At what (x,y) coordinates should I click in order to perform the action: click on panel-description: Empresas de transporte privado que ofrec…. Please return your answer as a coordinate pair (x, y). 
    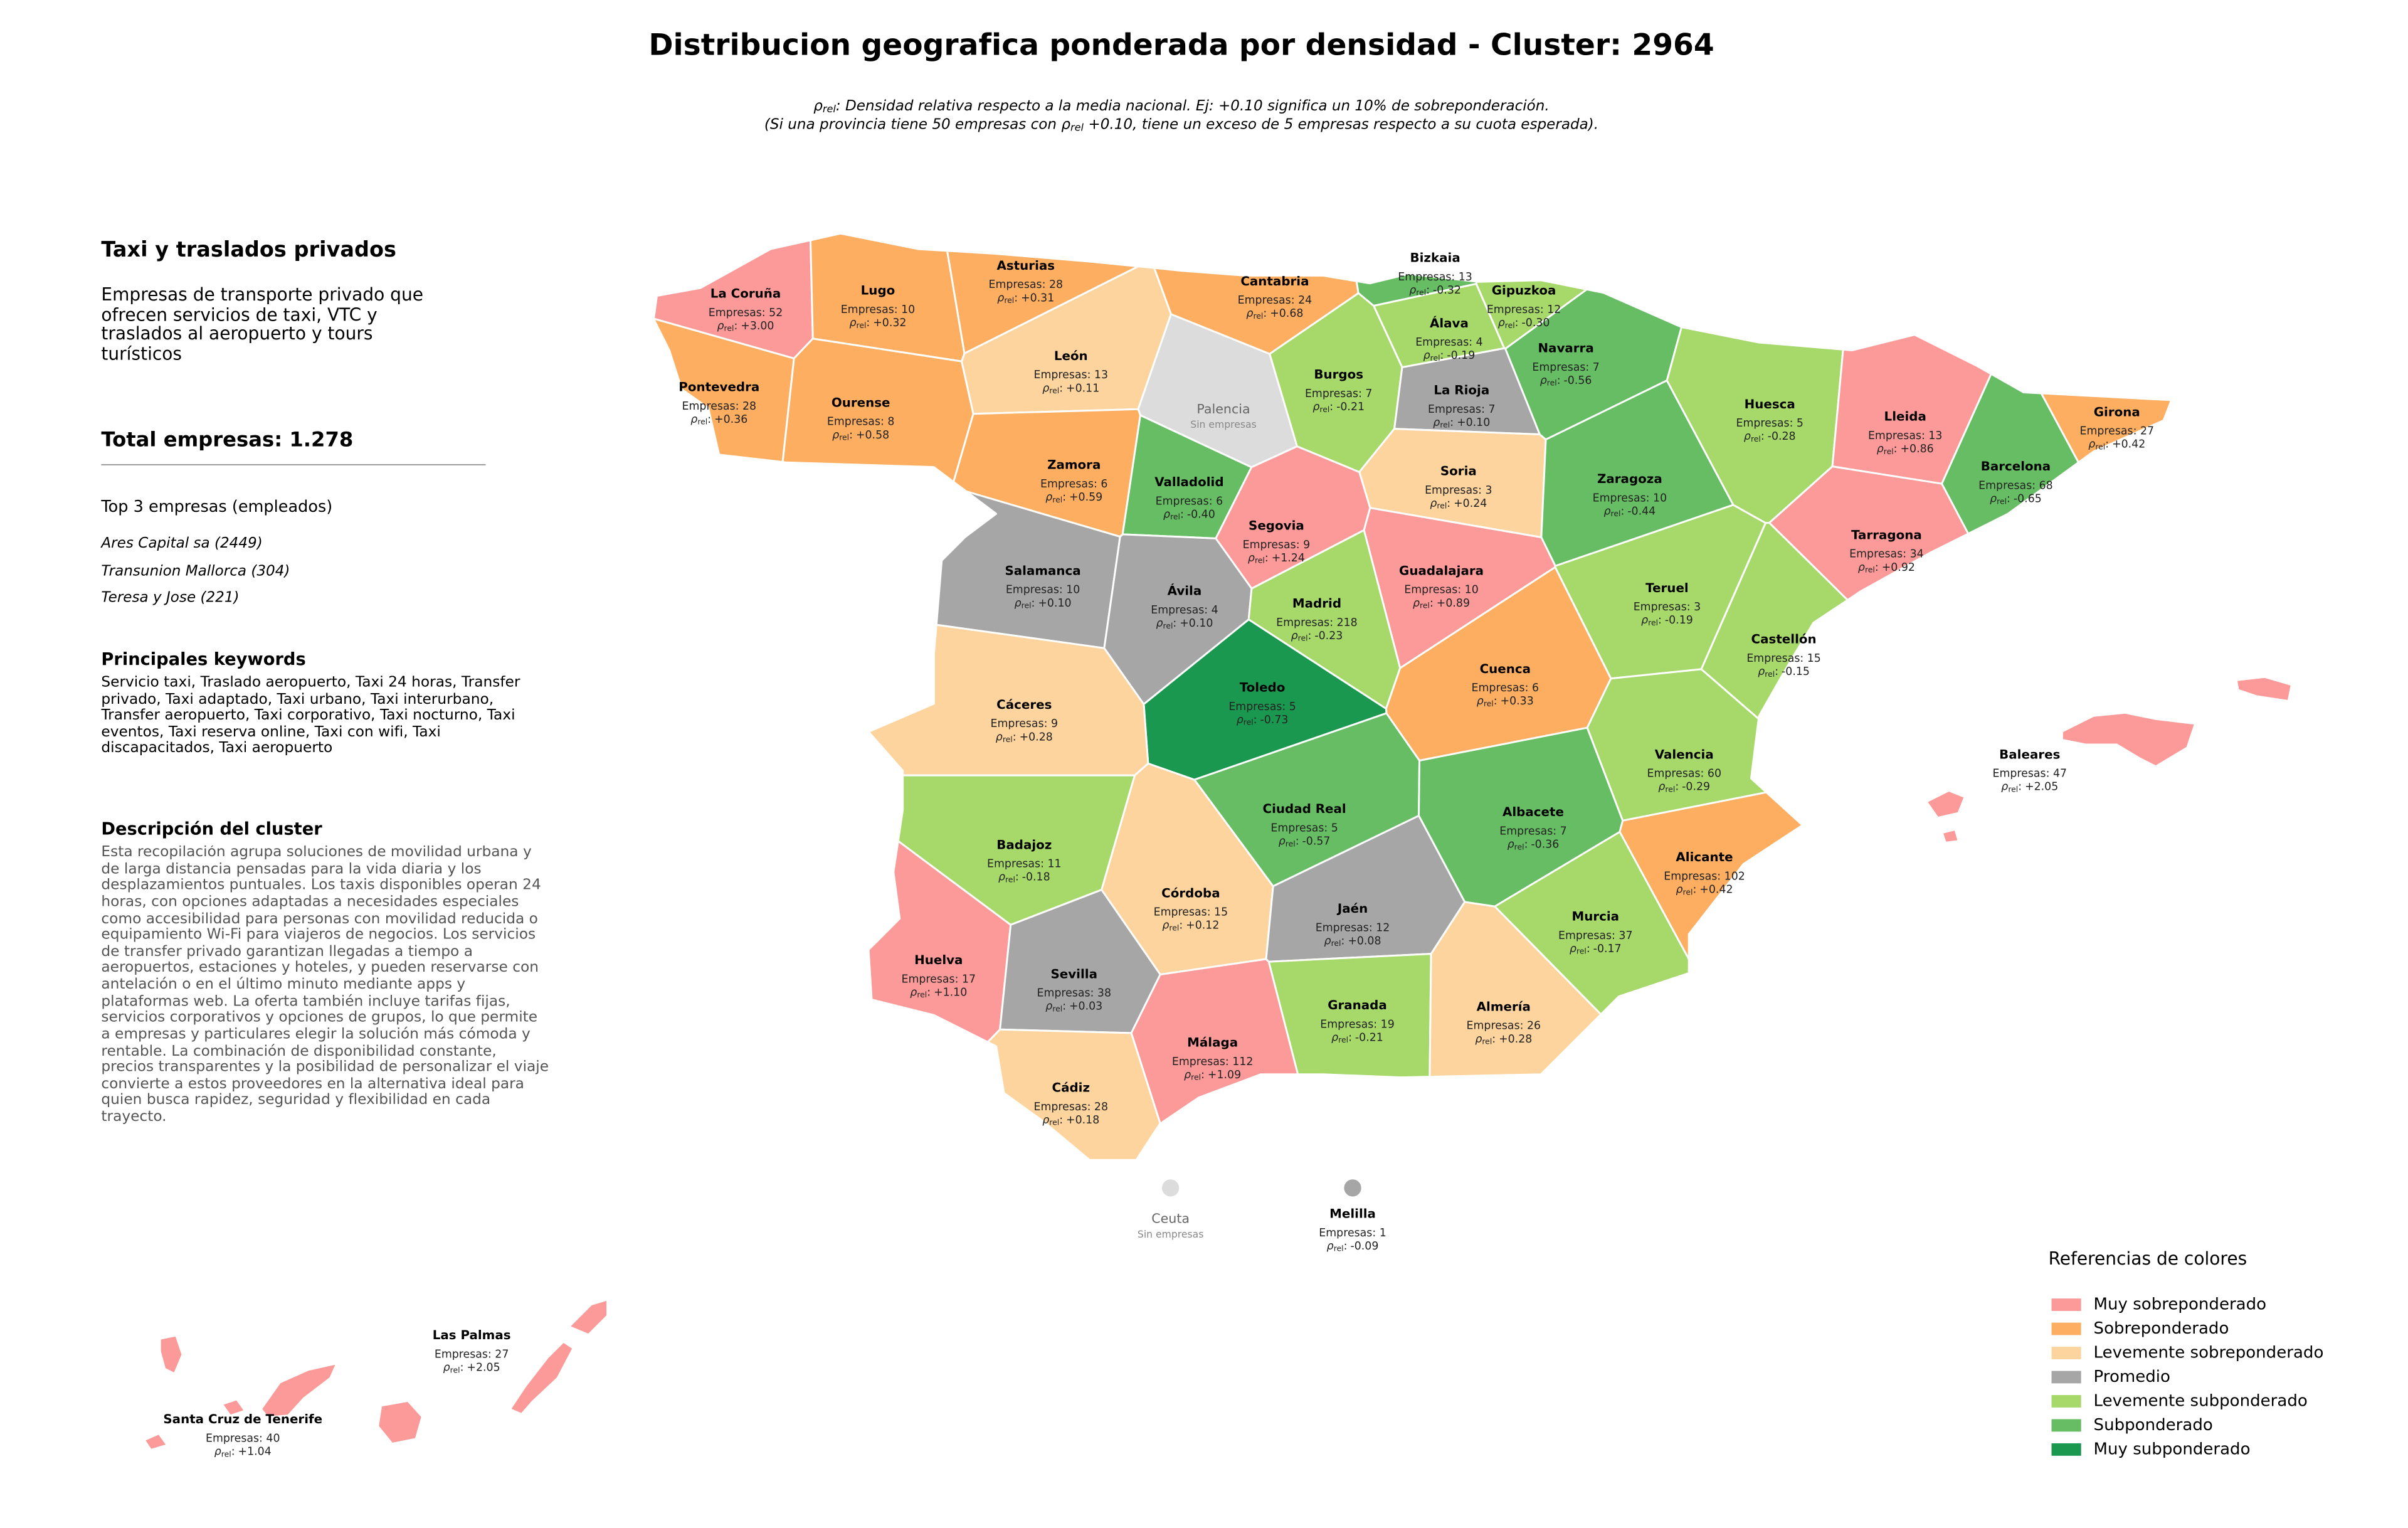
    Looking at the image, I should click on (262, 325).